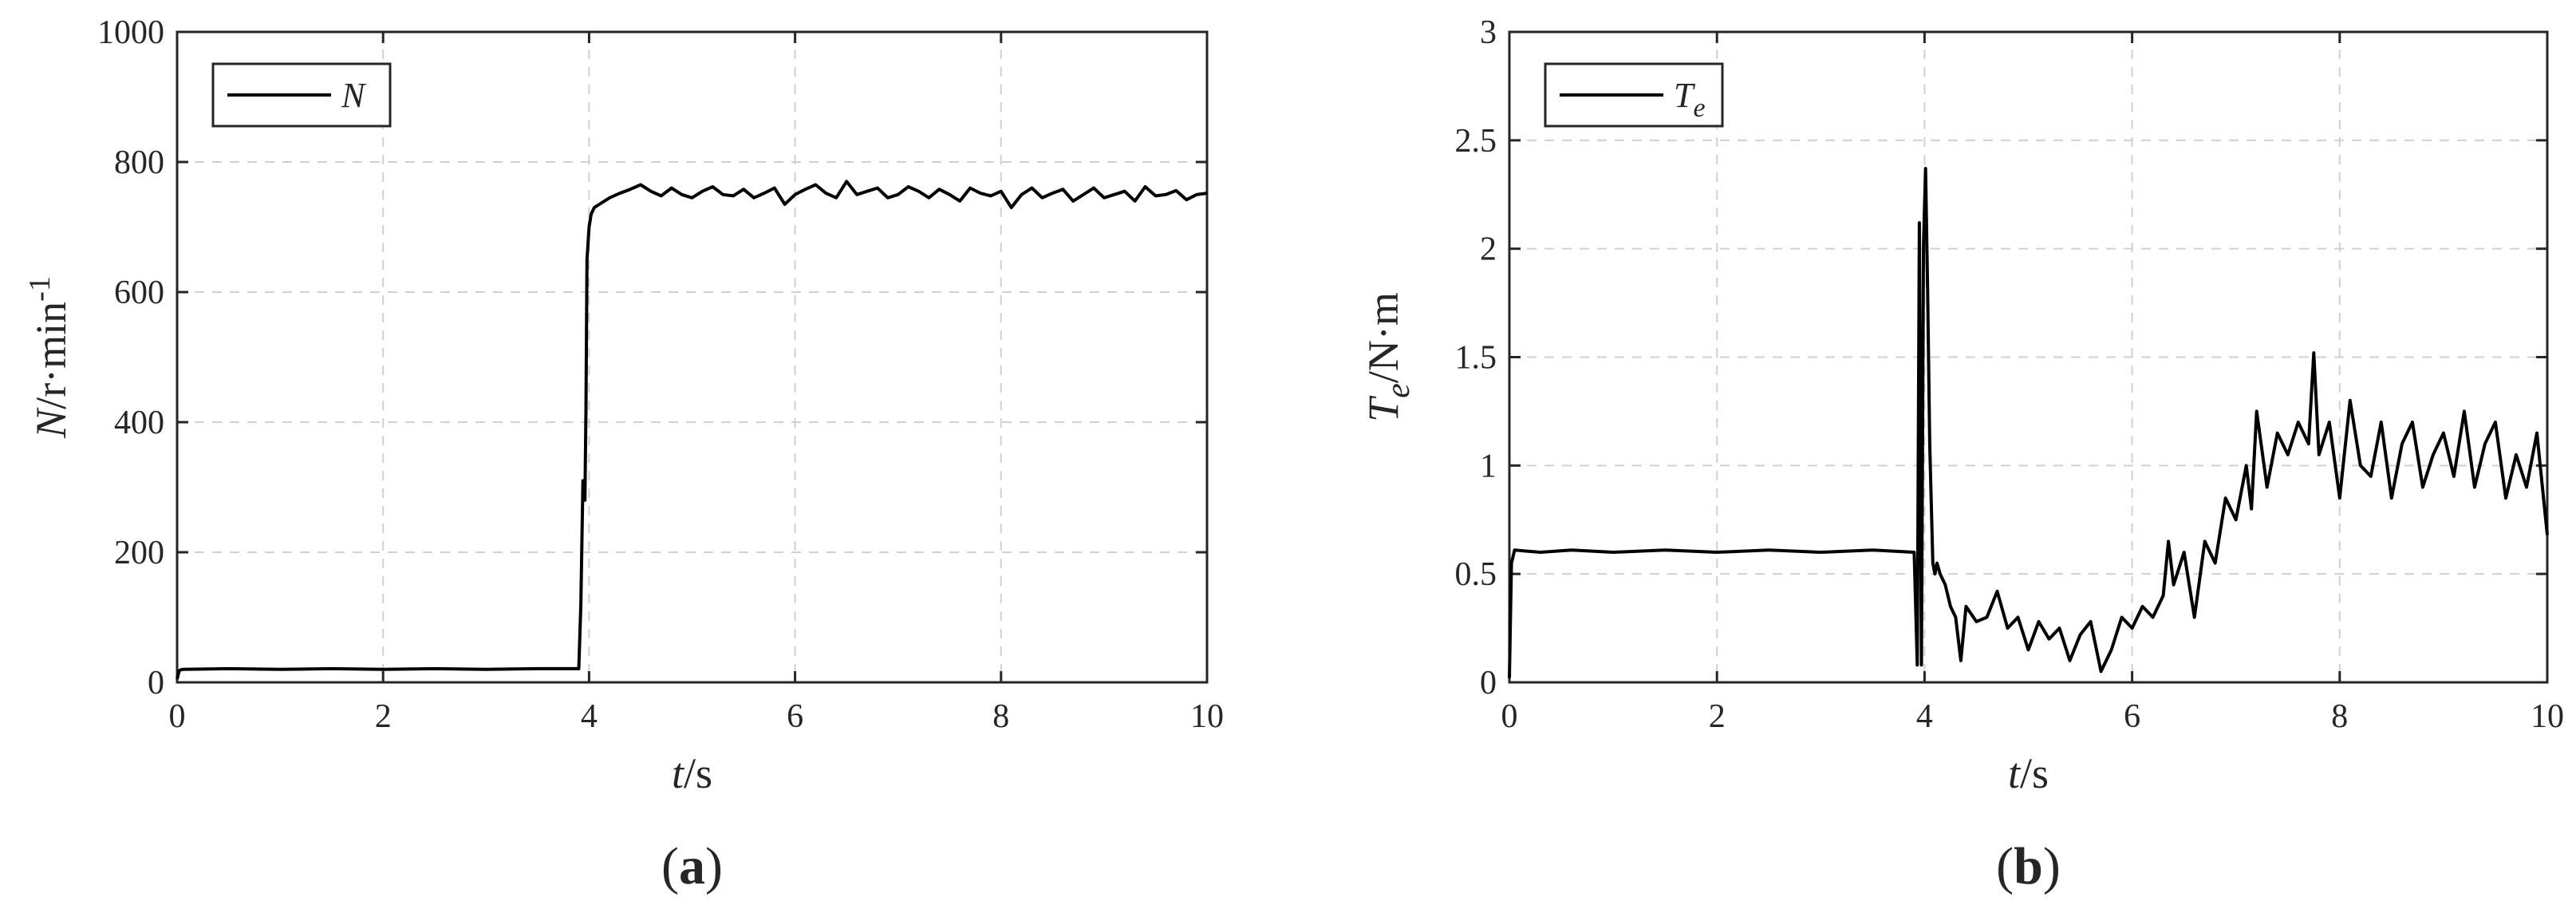 This screenshot has width=2576, height=901. I want to click on panel-b-legend-label: Te, so click(1690, 100).